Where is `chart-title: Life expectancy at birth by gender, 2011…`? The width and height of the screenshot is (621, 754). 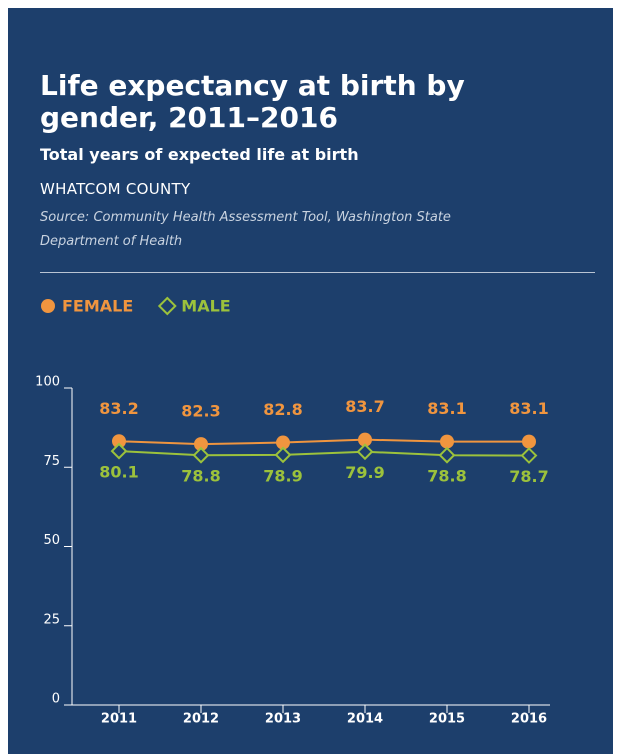 chart-title: Life expectancy at birth by gender, 2011… is located at coordinates (252, 101).